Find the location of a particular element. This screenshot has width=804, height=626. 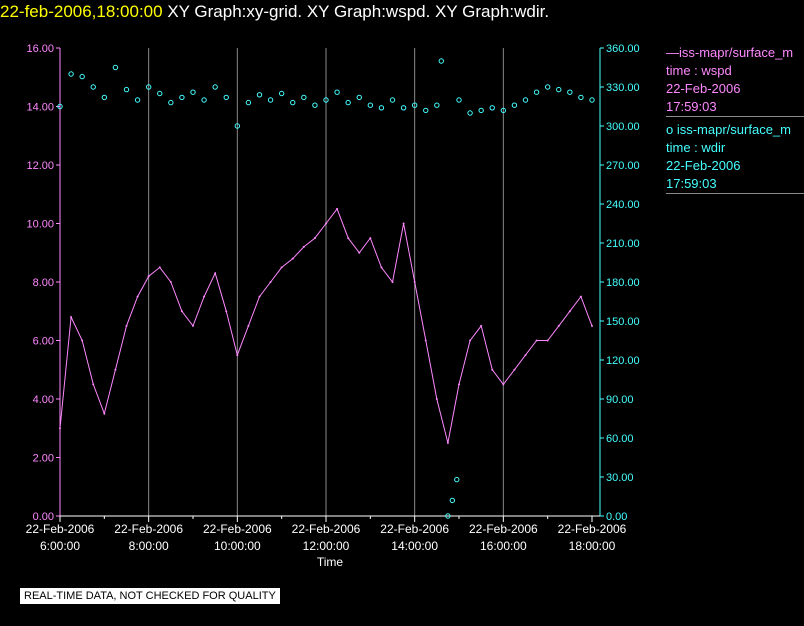

legend-wspd-field: time : wspd is located at coordinates (699, 70).